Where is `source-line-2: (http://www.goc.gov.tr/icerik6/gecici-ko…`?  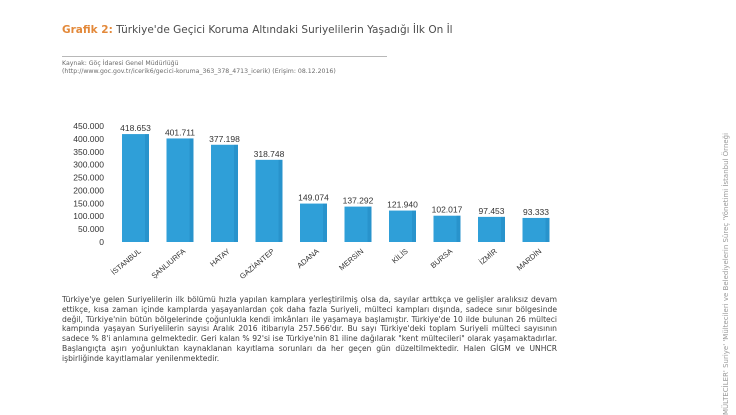 source-line-2: (http://www.goc.gov.tr/icerik6/gecici-ko… is located at coordinates (199, 71).